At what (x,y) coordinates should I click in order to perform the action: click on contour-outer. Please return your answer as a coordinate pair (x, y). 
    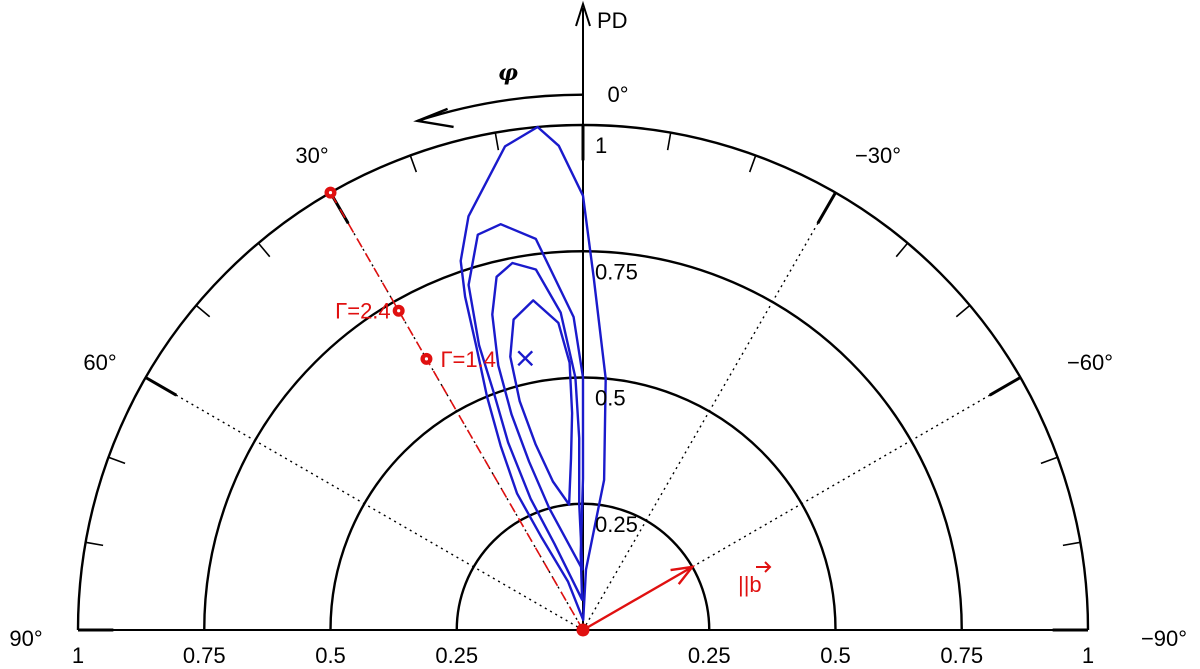
    Looking at the image, I should click on (533, 373).